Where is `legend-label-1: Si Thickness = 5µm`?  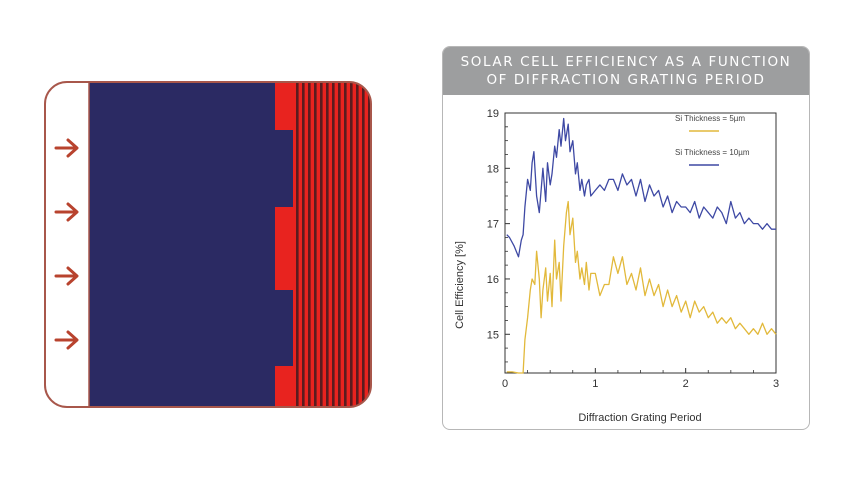
legend-label-1: Si Thickness = 5µm is located at coordinates (710, 118).